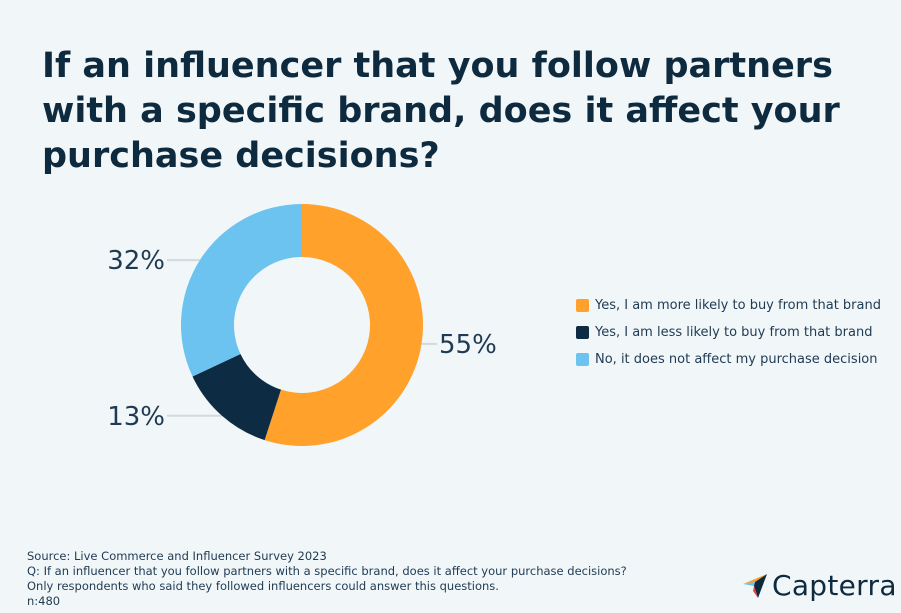 The image size is (901, 613). I want to click on slice-more-likely, so click(344, 325).